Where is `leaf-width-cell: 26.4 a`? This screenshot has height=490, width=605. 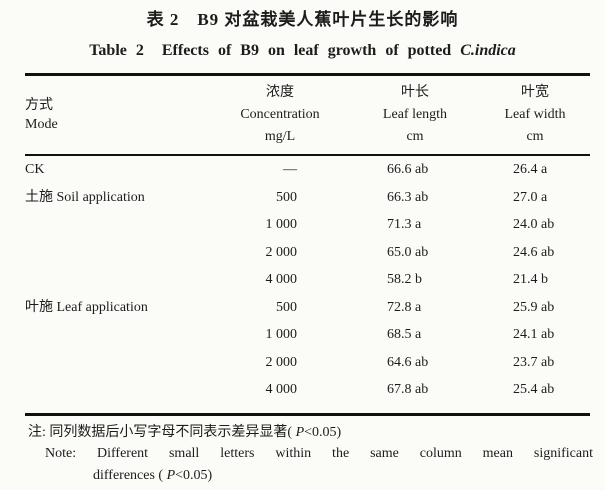 leaf-width-cell: 26.4 a is located at coordinates (530, 169).